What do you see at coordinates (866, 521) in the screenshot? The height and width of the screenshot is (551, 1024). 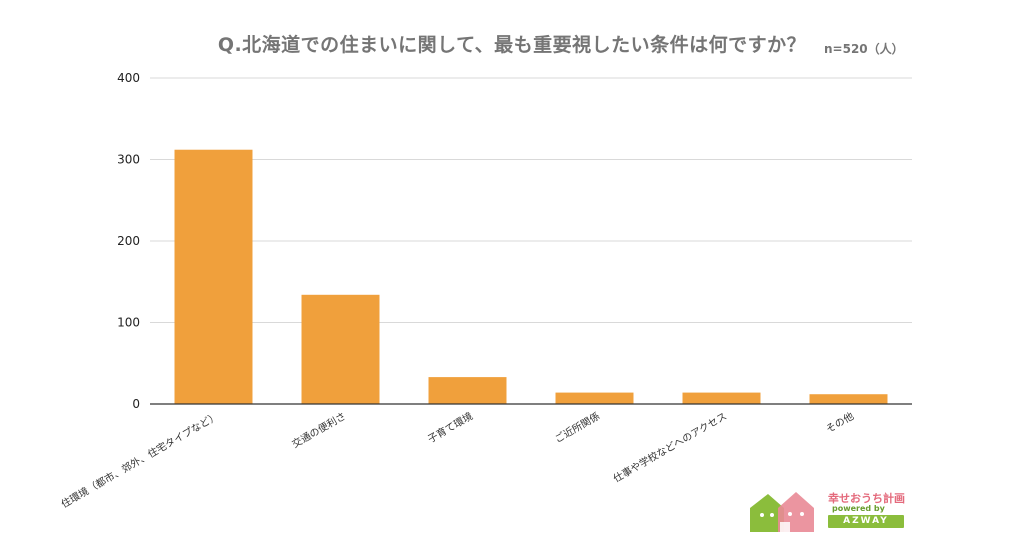 I see `logo-brand-badge: AZWAY` at bounding box center [866, 521].